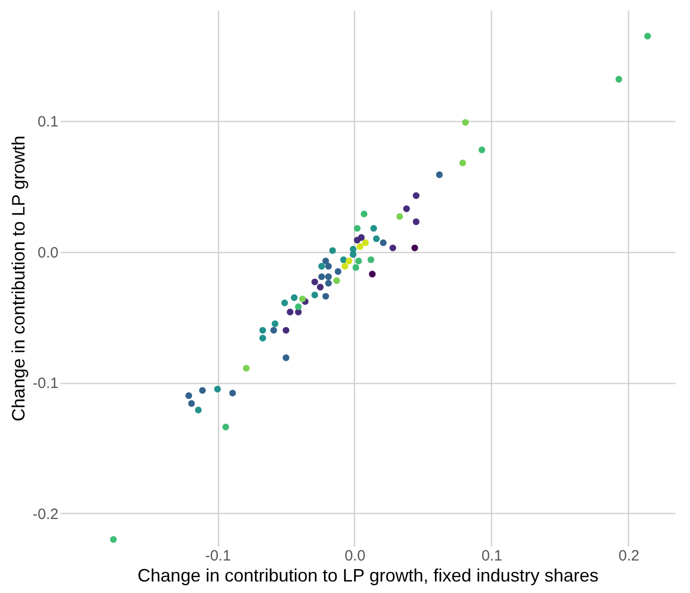  What do you see at coordinates (355, 556) in the screenshot?
I see `x-tick-label: 0.0` at bounding box center [355, 556].